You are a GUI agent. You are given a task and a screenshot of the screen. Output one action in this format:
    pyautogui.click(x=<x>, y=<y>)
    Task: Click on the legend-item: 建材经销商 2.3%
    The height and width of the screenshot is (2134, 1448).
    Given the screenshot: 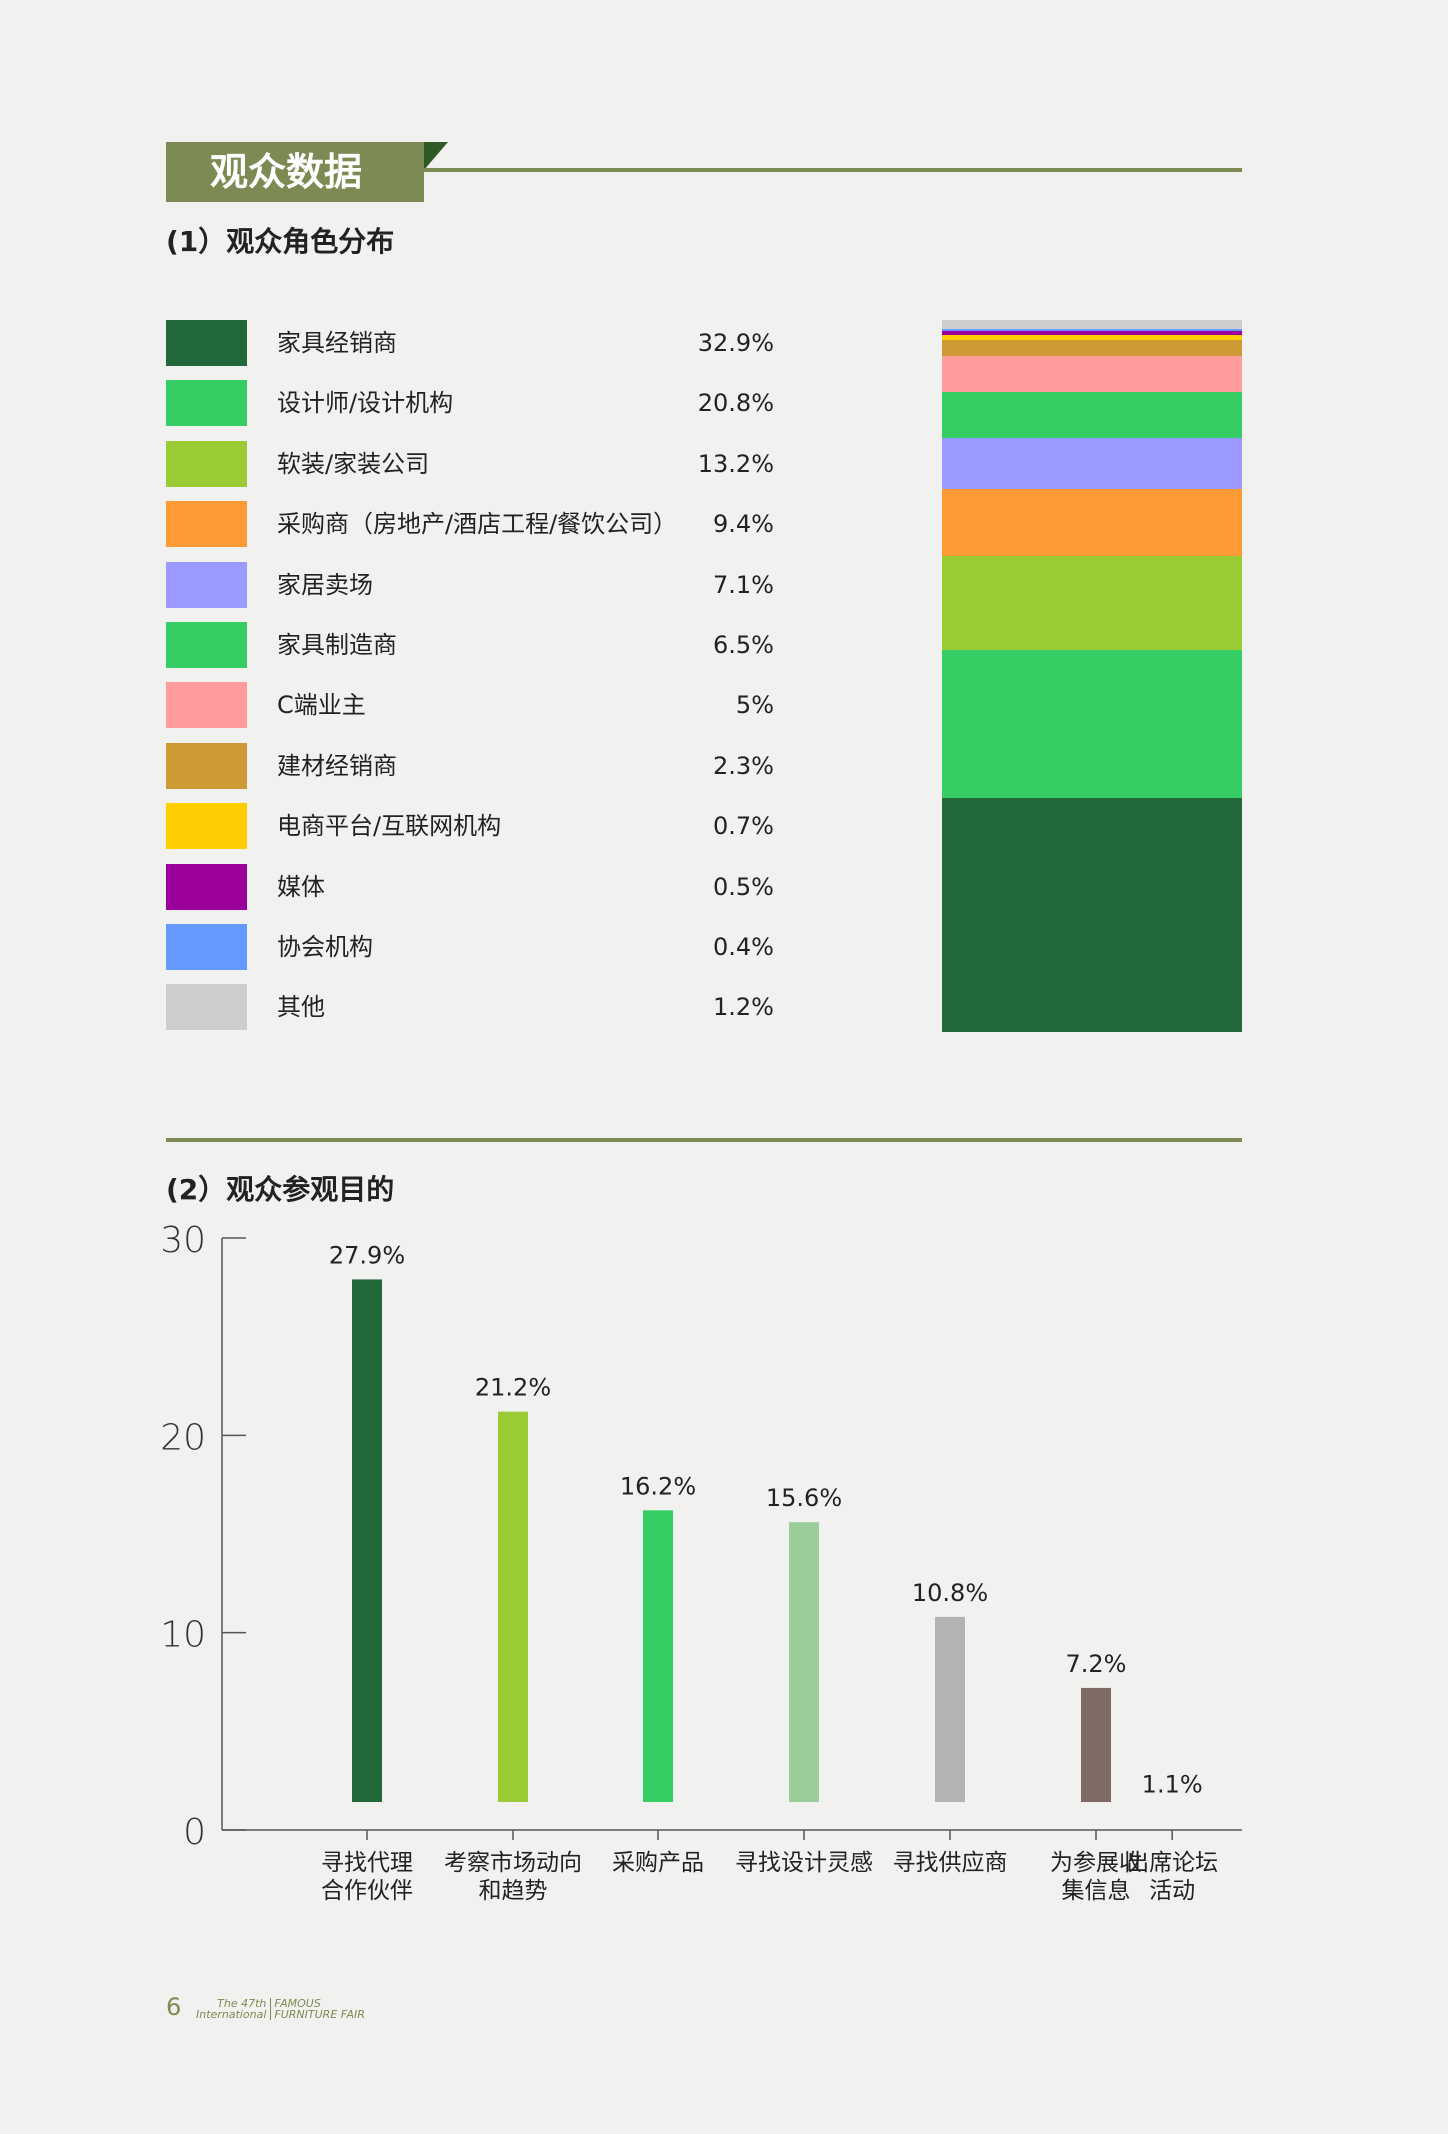 What is the action you would take?
    pyautogui.click(x=476, y=765)
    